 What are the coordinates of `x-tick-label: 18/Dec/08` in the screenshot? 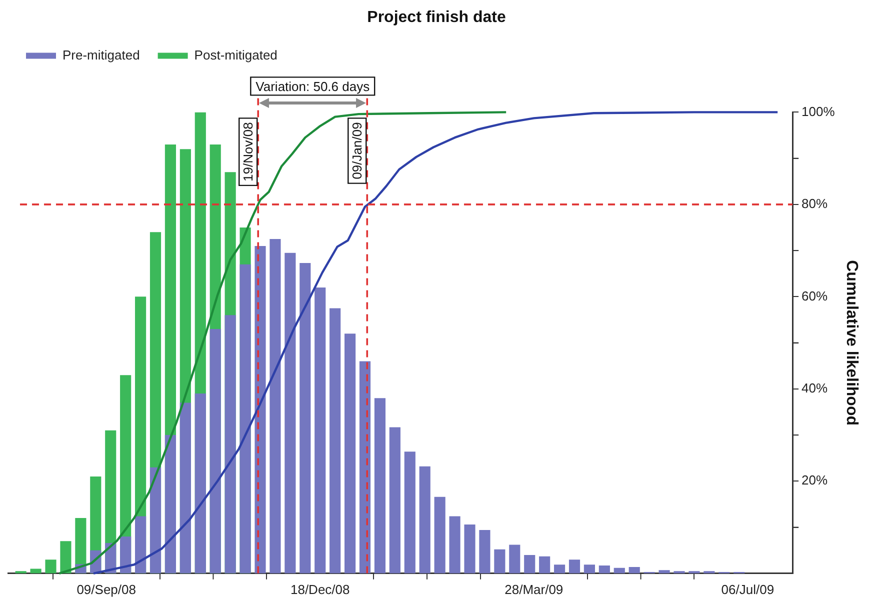 It's located at (320, 589).